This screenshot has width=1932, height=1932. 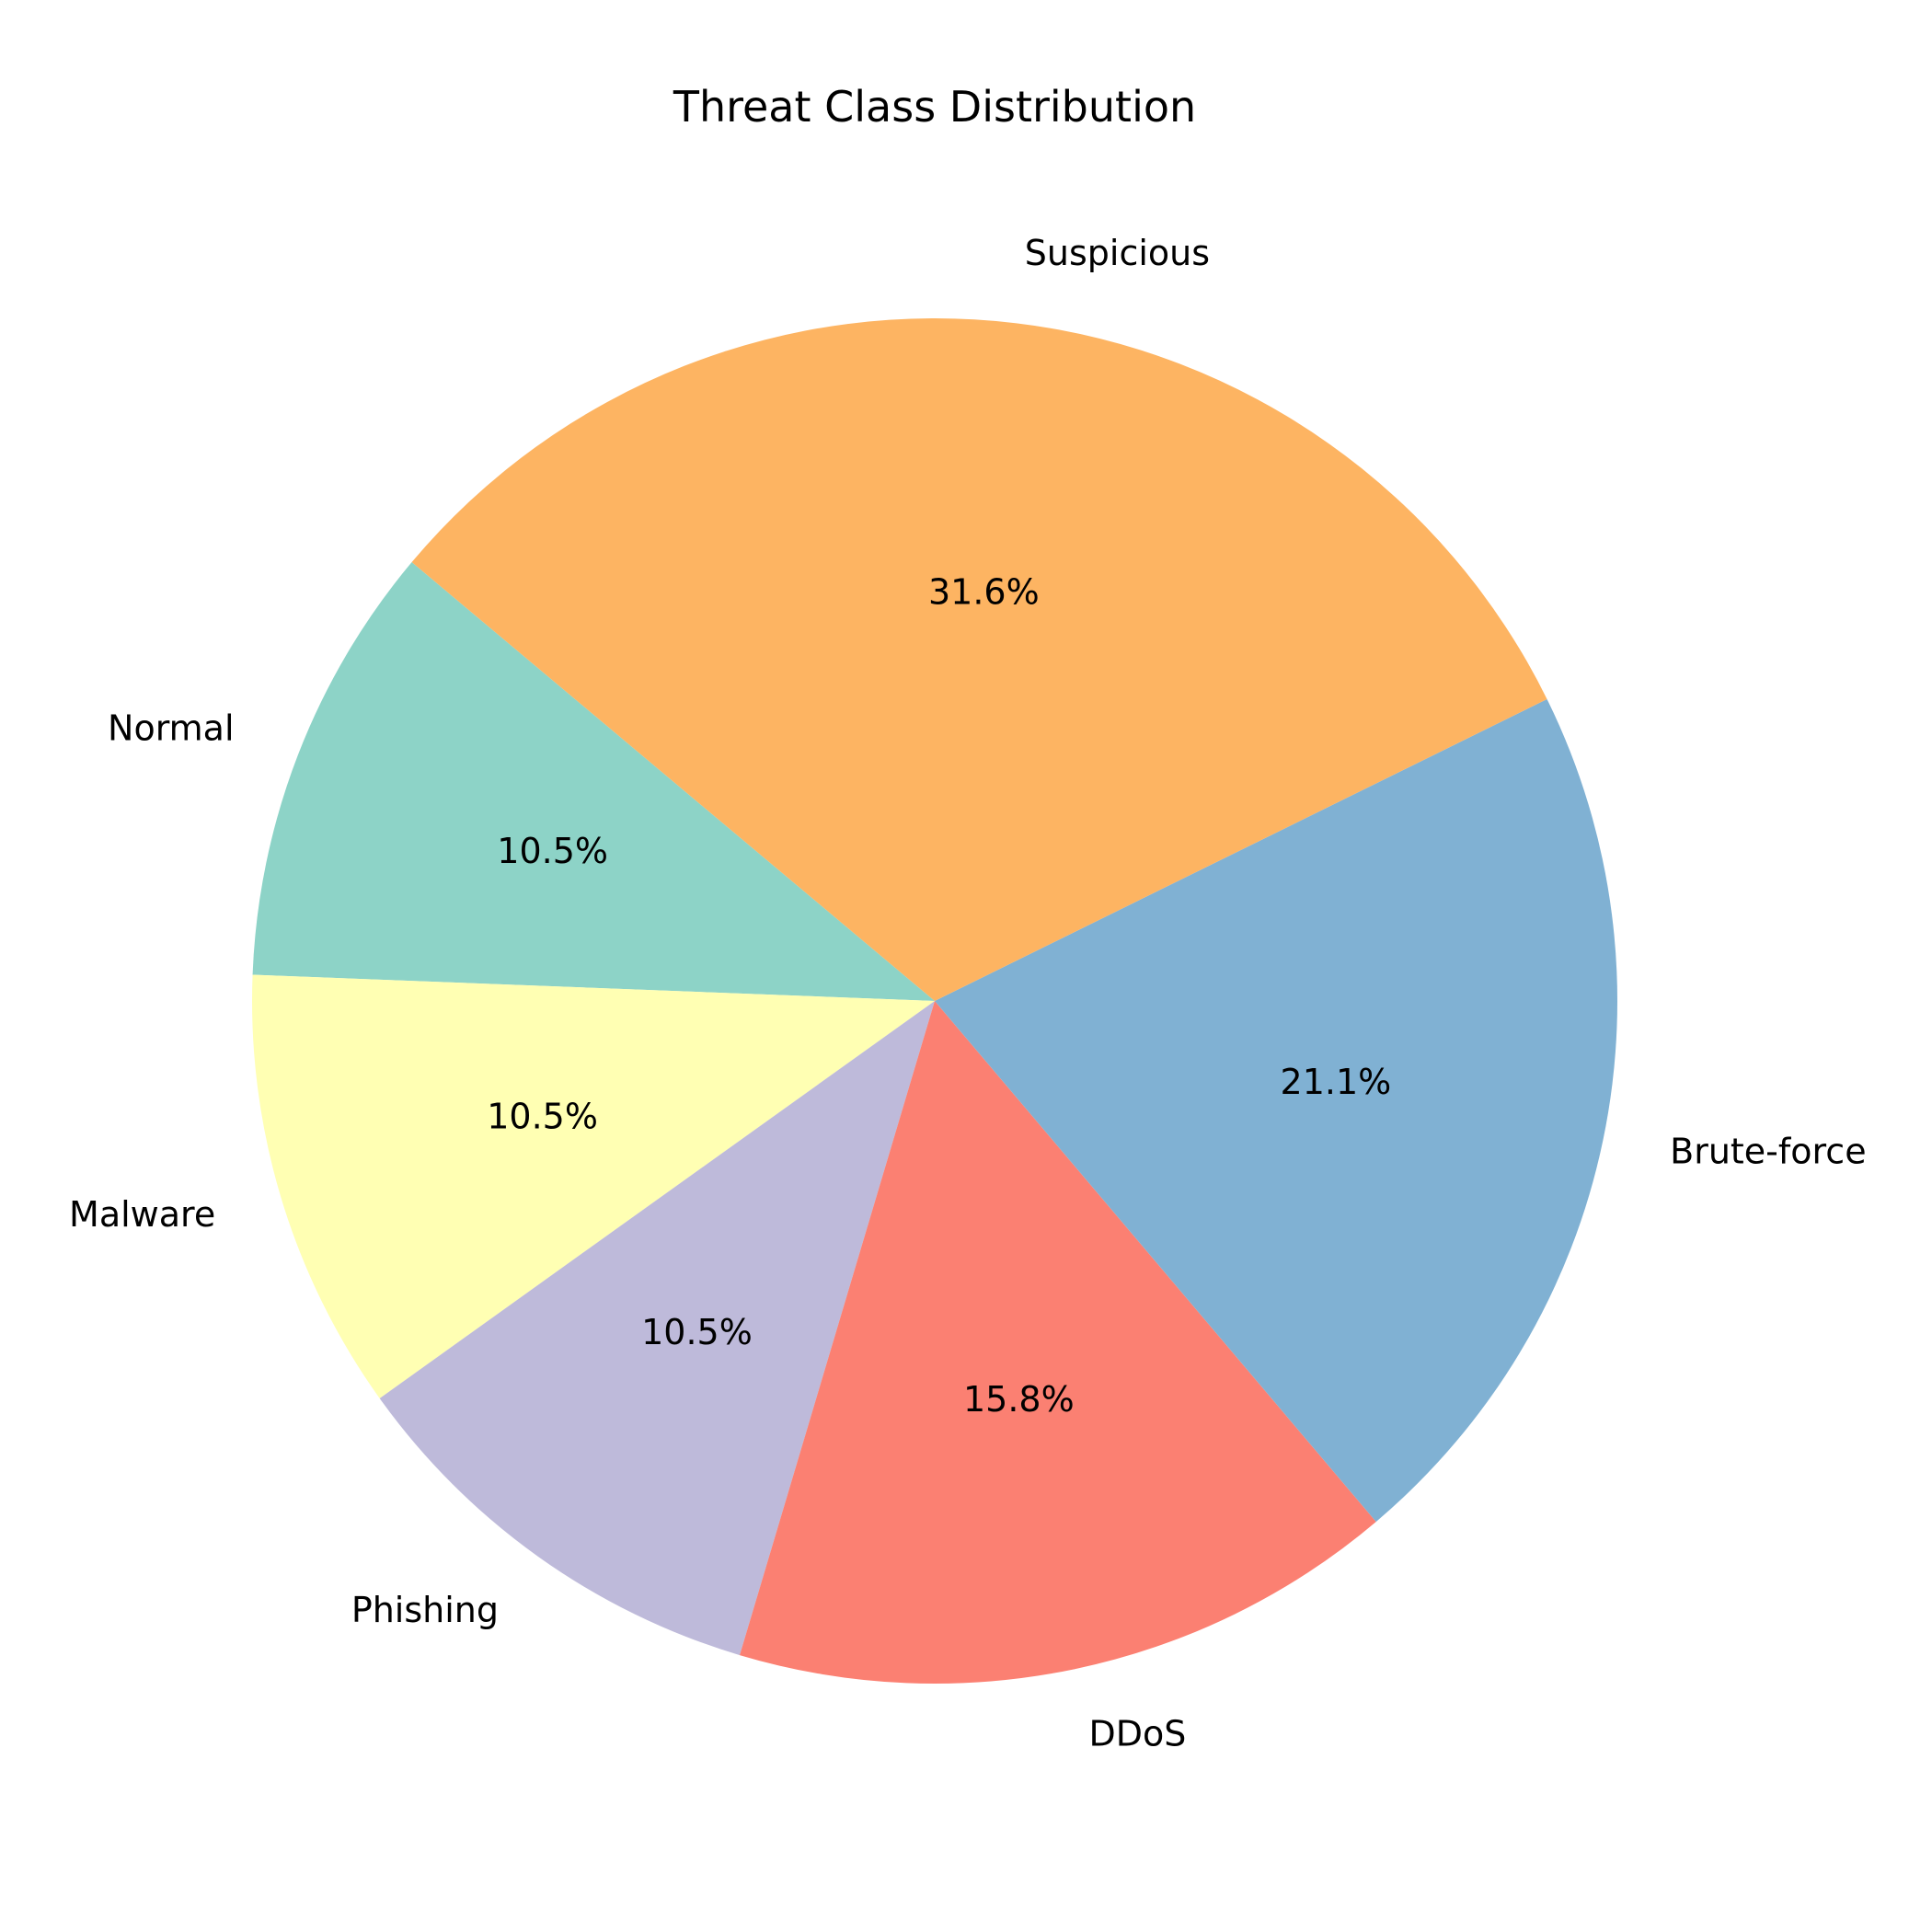 I want to click on slice-label-malware: Malware, so click(x=142, y=1214).